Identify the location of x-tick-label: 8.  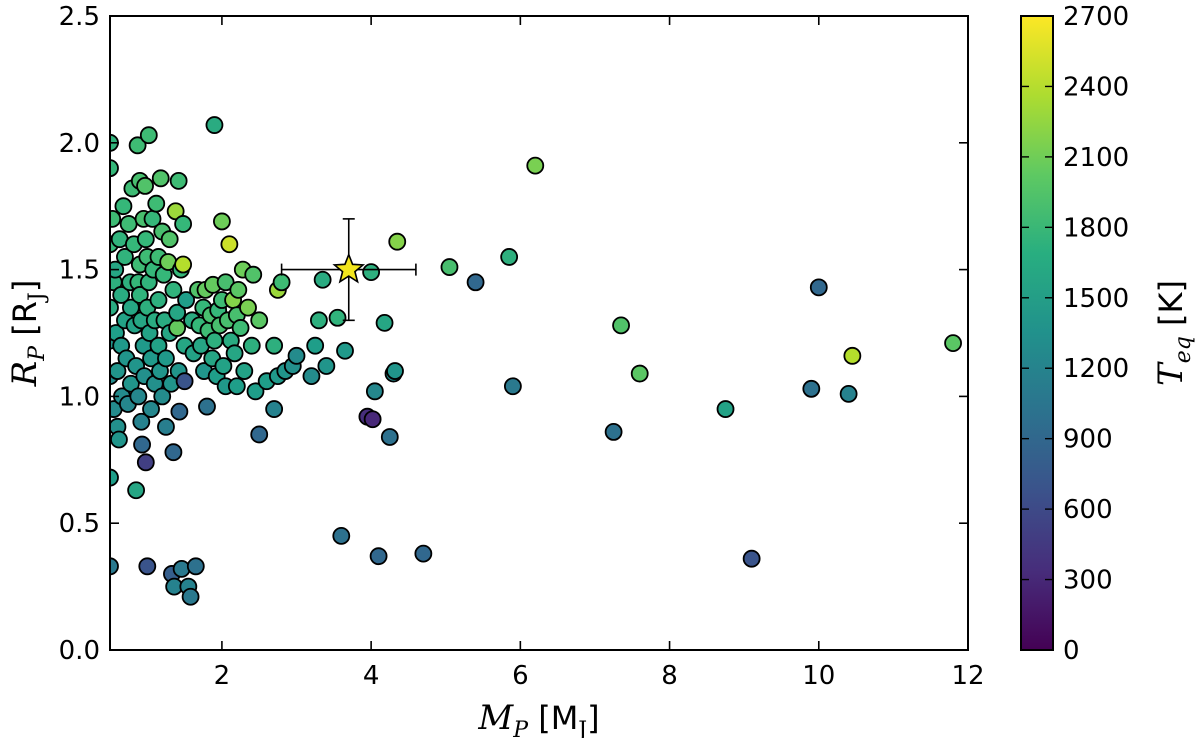
(669, 676).